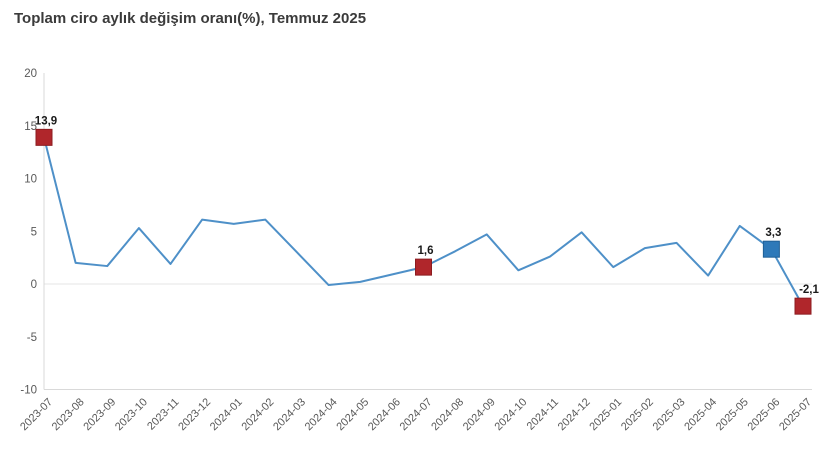 The image size is (820, 459). What do you see at coordinates (68, 414) in the screenshot?
I see `x-axis-tick-label: 2023-08` at bounding box center [68, 414].